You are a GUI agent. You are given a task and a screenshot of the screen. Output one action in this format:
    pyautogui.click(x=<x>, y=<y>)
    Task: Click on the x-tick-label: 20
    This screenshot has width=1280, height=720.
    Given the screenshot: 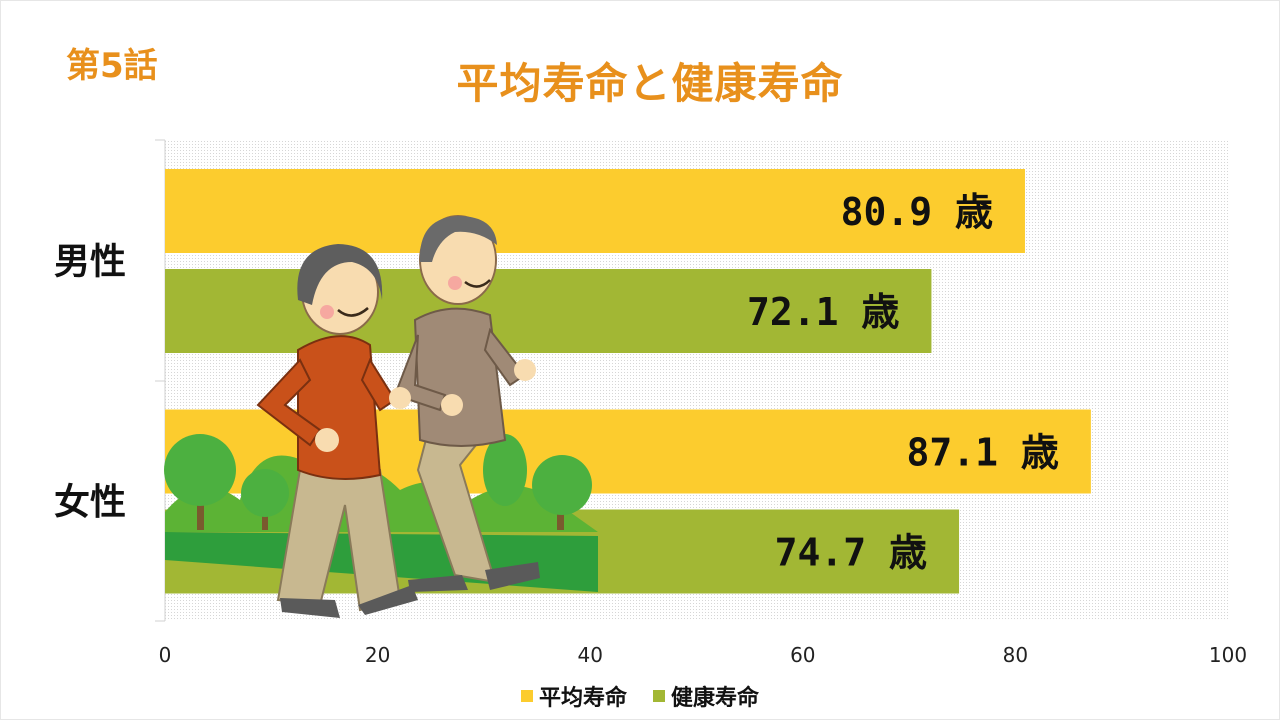 What is the action you would take?
    pyautogui.click(x=377, y=655)
    